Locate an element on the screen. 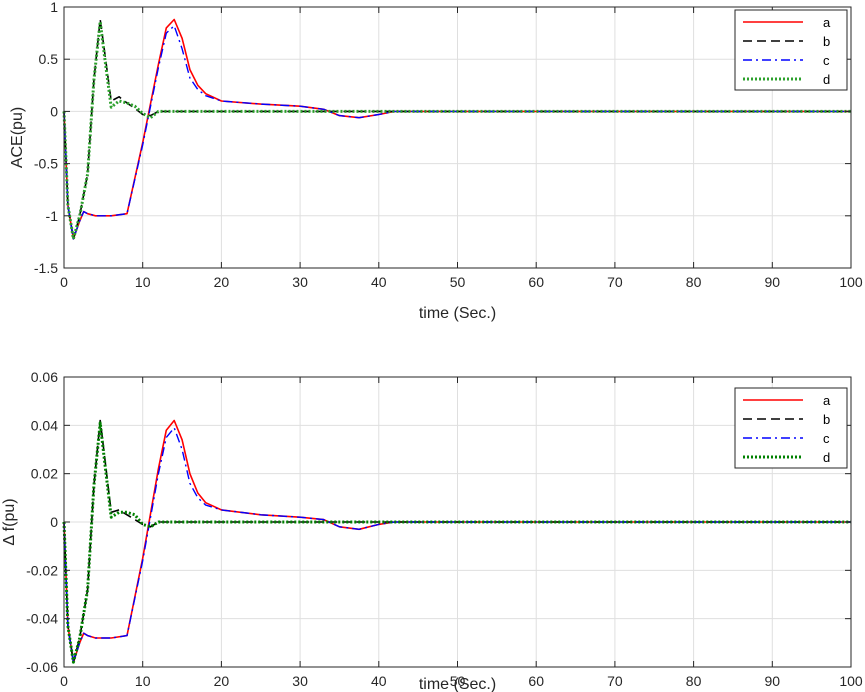 Image resolution: width=865 pixels, height=692 pixels. y-tick-label: 1 is located at coordinates (54, 7).